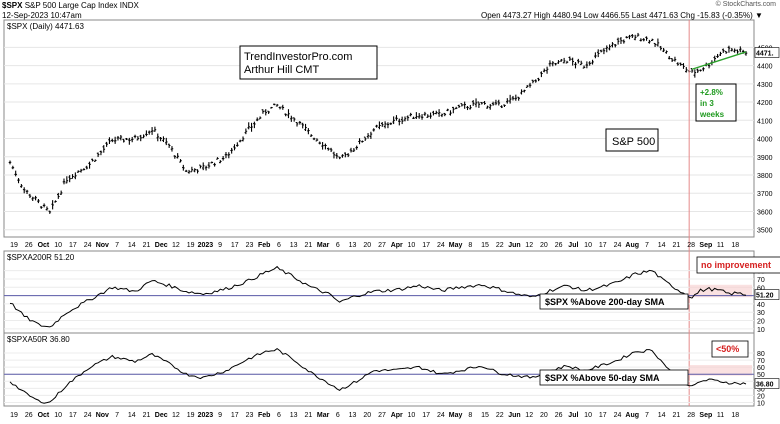  Describe the element at coordinates (761, 322) in the screenshot. I see `y-tick-label: 20` at that location.